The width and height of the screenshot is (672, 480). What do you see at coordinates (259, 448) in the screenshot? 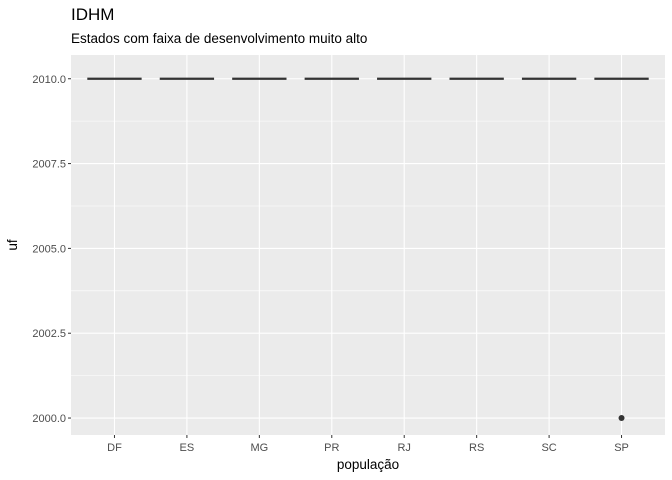
I see `x-tick-label-mg: MG` at bounding box center [259, 448].